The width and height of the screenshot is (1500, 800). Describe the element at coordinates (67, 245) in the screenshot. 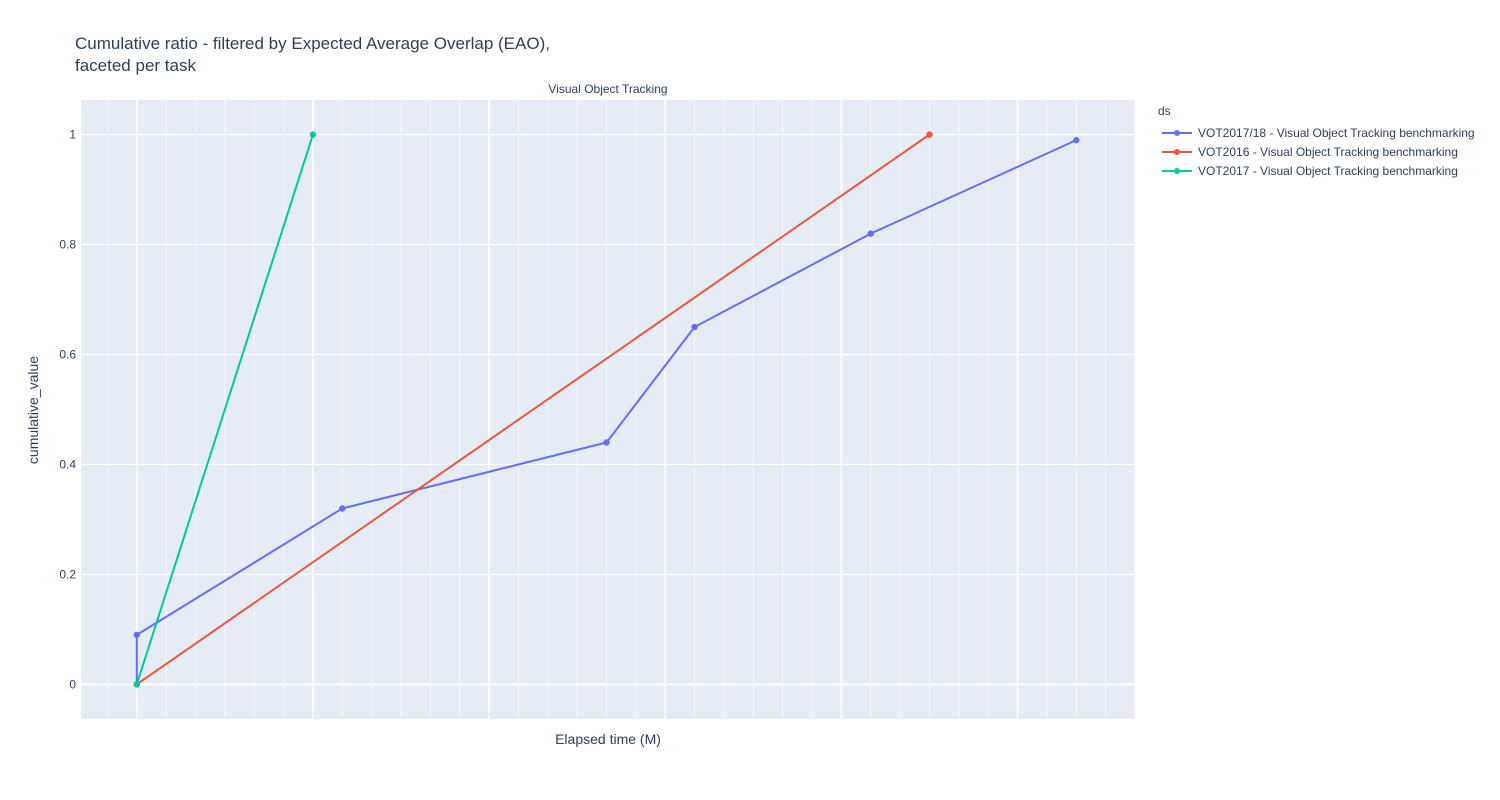

I see `y-tick-label: 0.8` at that location.